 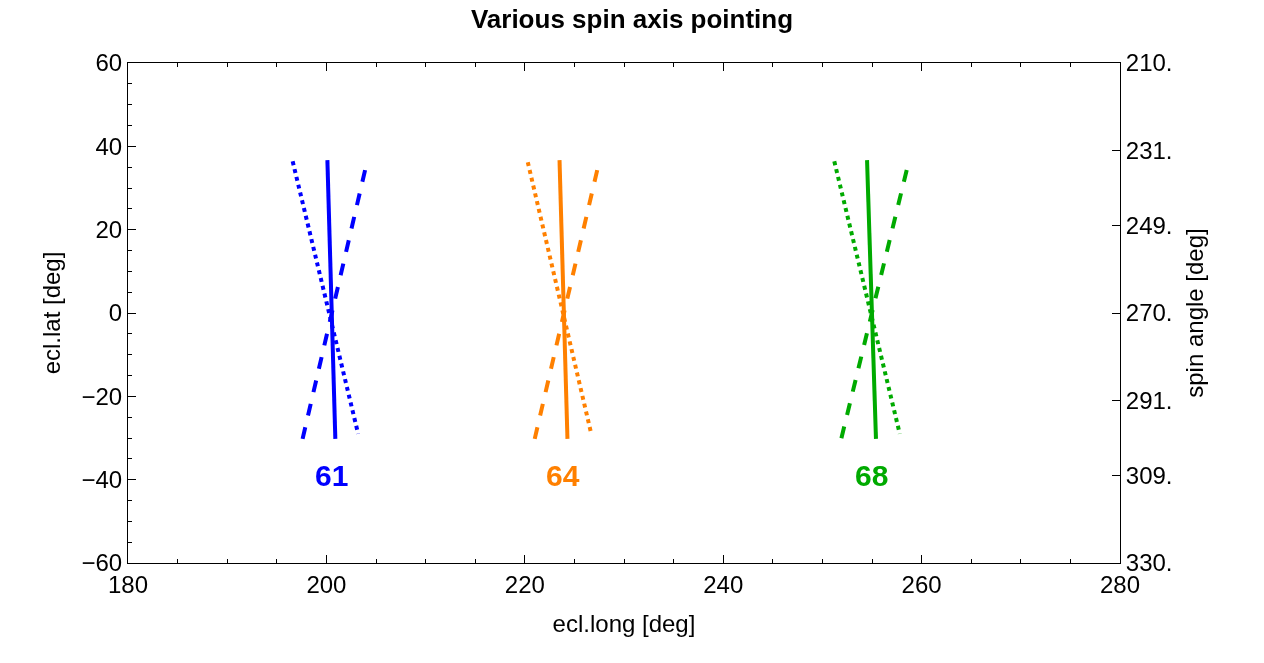 I want to click on chart-title: Various spin axis pointing, so click(x=632, y=19).